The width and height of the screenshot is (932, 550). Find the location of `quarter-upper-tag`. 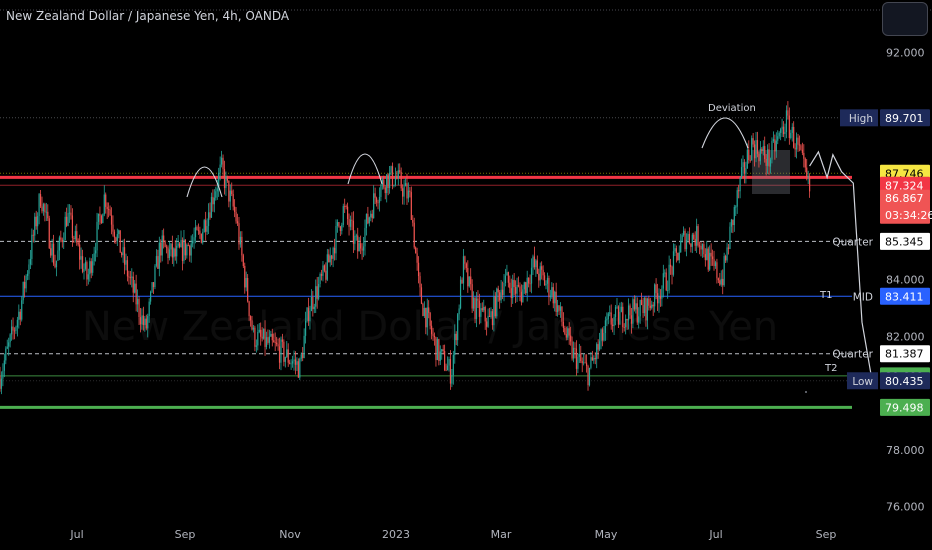

quarter-upper-tag is located at coordinates (905, 241).